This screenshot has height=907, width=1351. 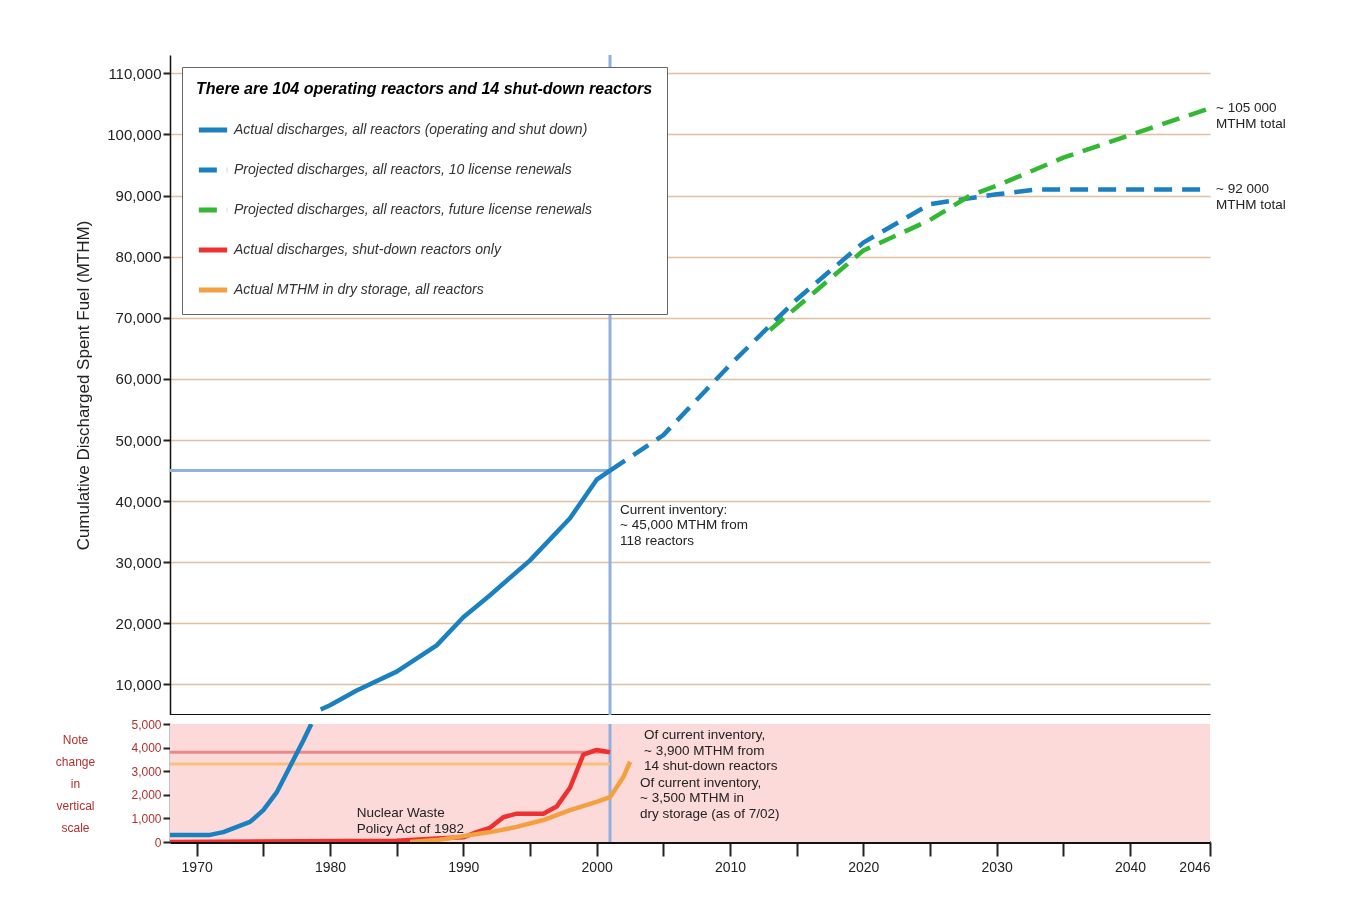 What do you see at coordinates (684, 524) in the screenshot?
I see `annotation: Current inventory: ~ 45,000 MTHM from 118 reactors` at bounding box center [684, 524].